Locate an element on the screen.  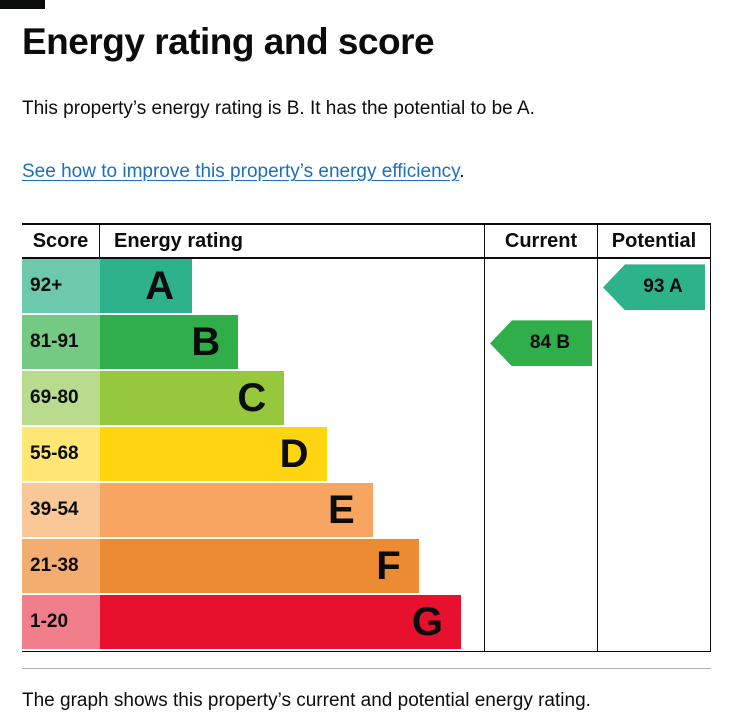
band-letter: B is located at coordinates (206, 342).